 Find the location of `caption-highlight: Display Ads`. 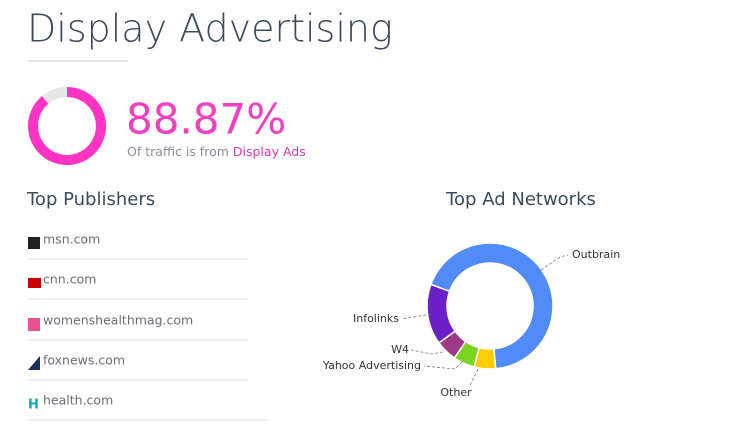

caption-highlight: Display Ads is located at coordinates (269, 151).